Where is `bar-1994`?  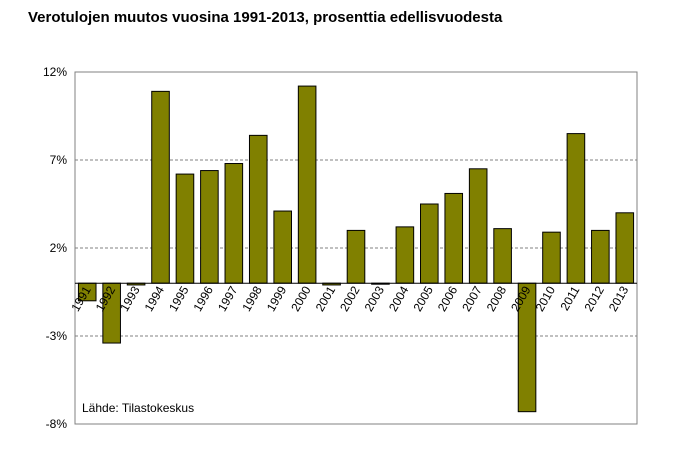 bar-1994 is located at coordinates (160, 187).